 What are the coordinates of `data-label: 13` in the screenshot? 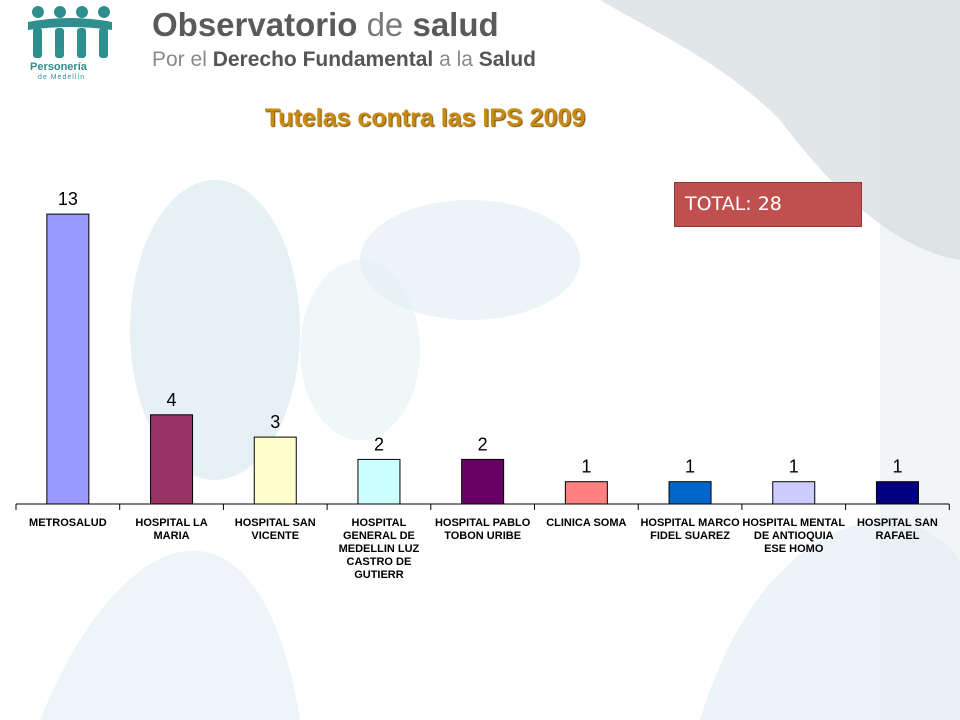 It's located at (68, 199).